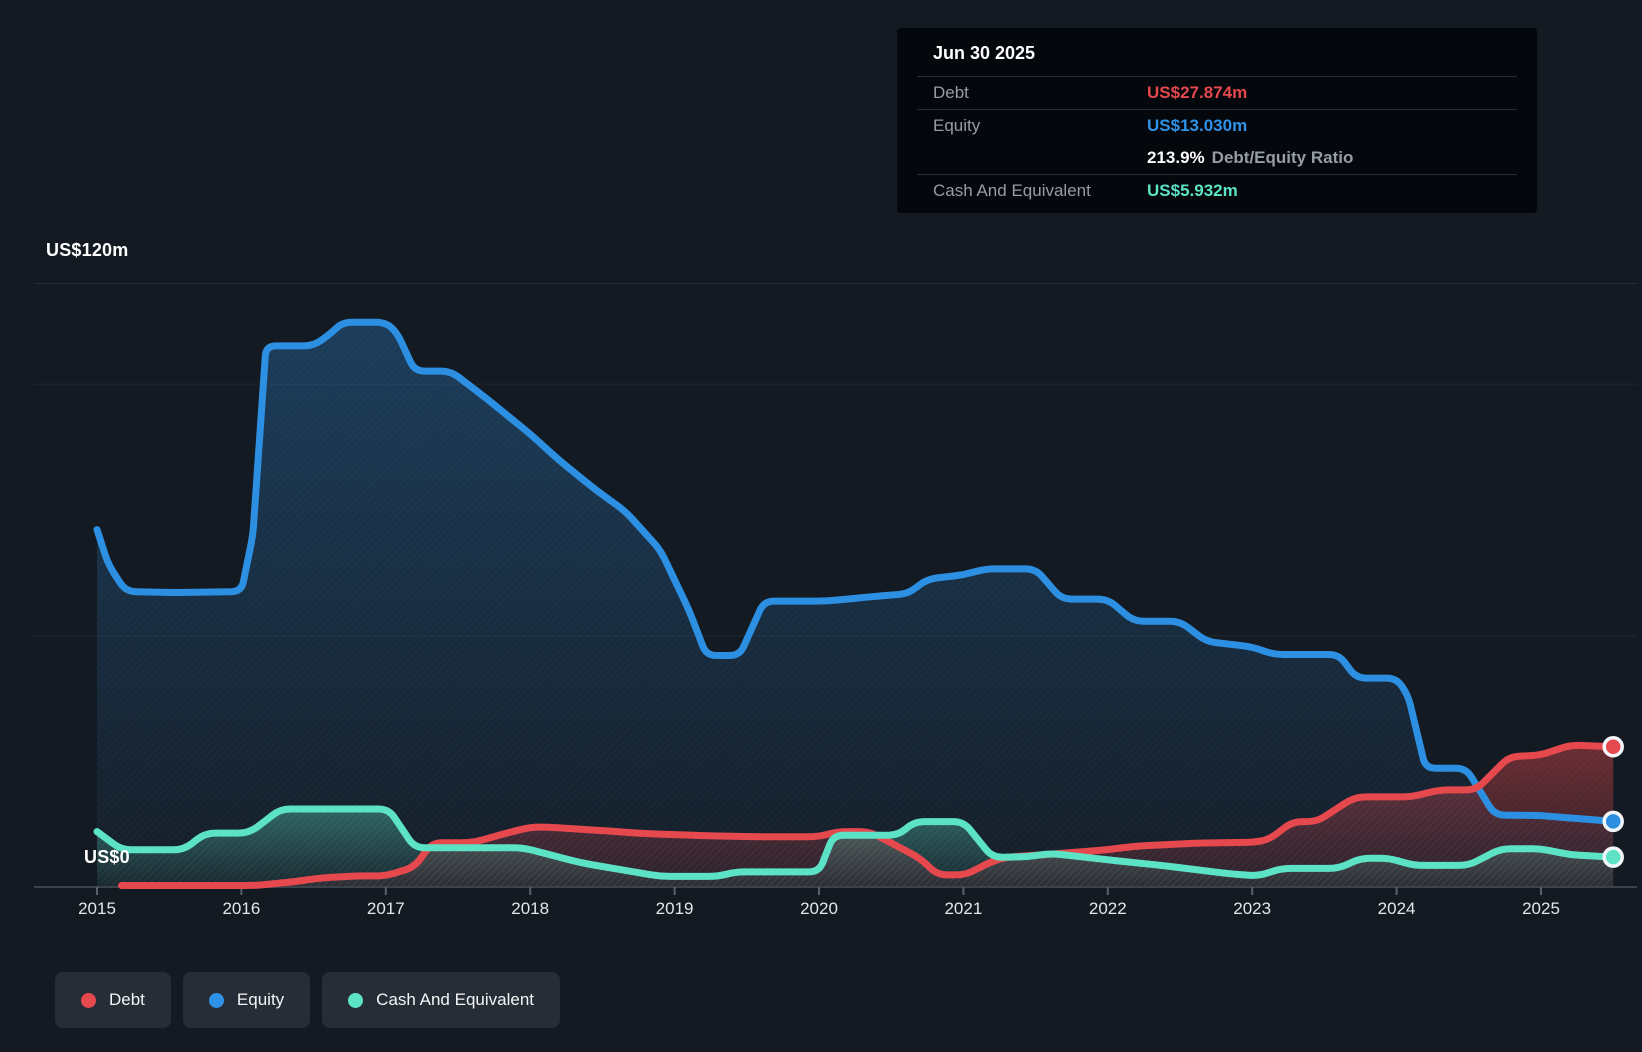  I want to click on x-axis-year-label: 2021, so click(963, 908).